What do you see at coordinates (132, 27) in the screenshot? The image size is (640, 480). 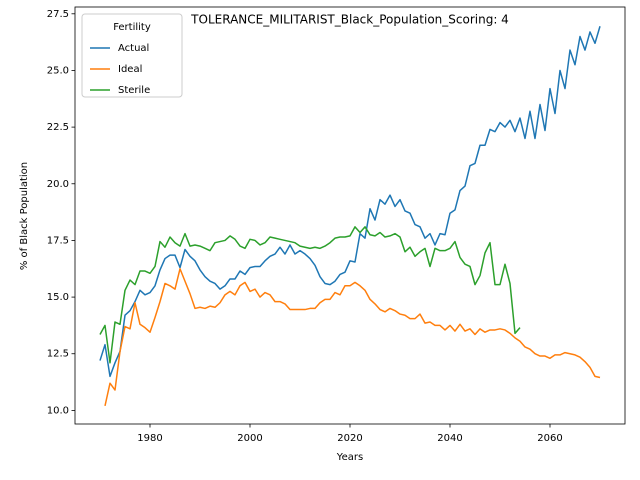 I see `legend-title: Fertility` at bounding box center [132, 27].